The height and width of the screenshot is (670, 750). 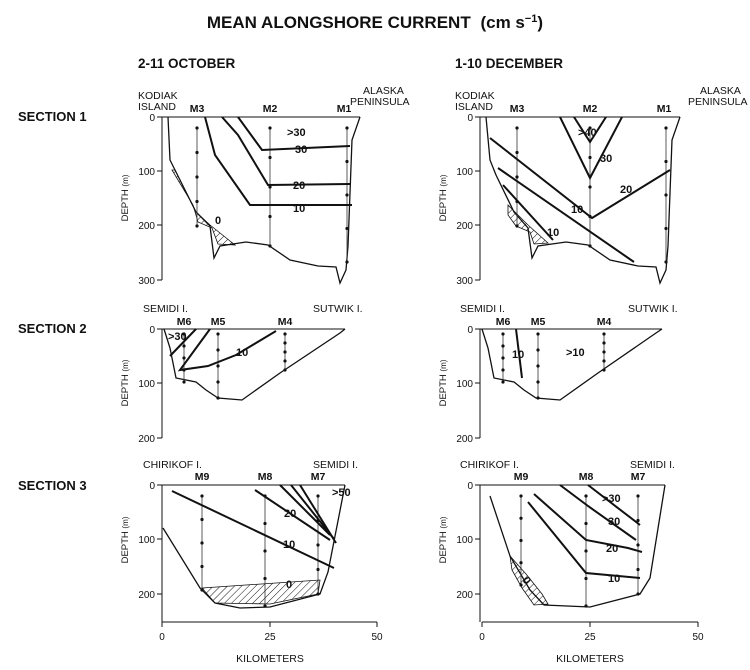 I want to click on x-tick: 0, so click(x=162, y=637).